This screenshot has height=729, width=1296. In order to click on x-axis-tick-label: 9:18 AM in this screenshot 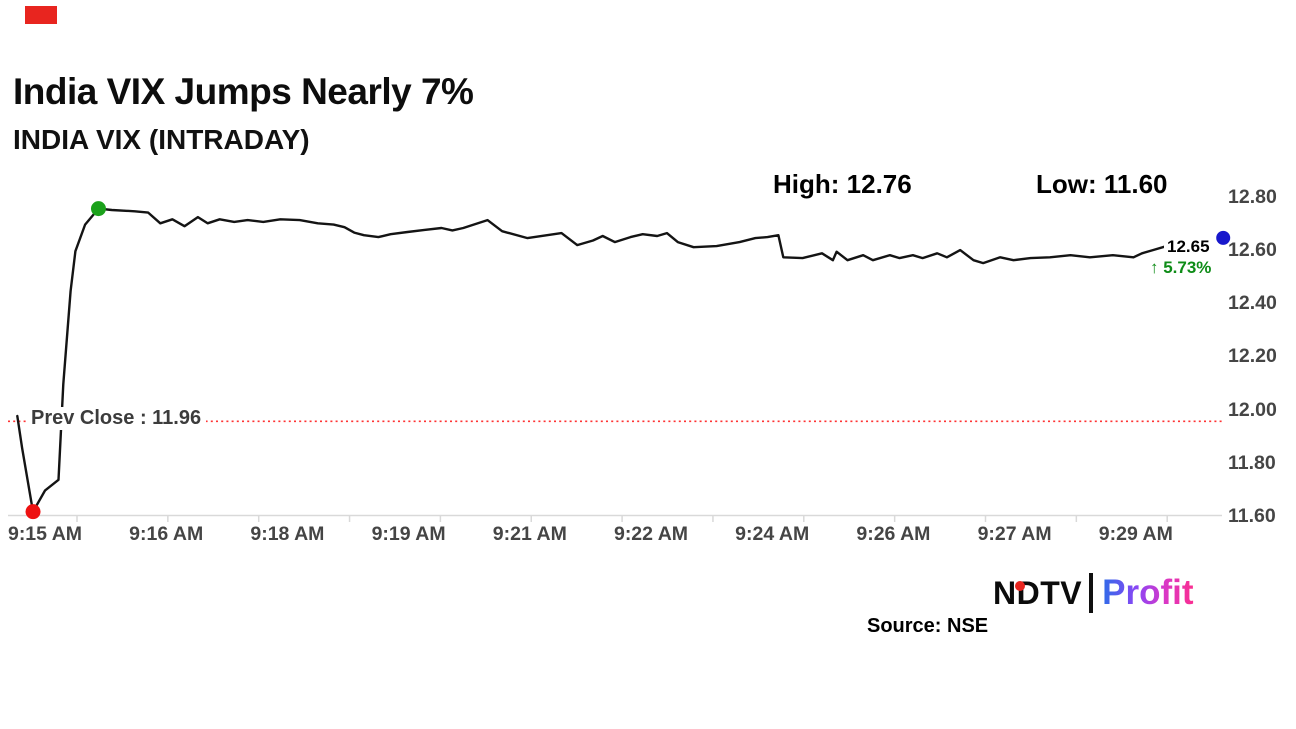, I will do `click(287, 534)`.